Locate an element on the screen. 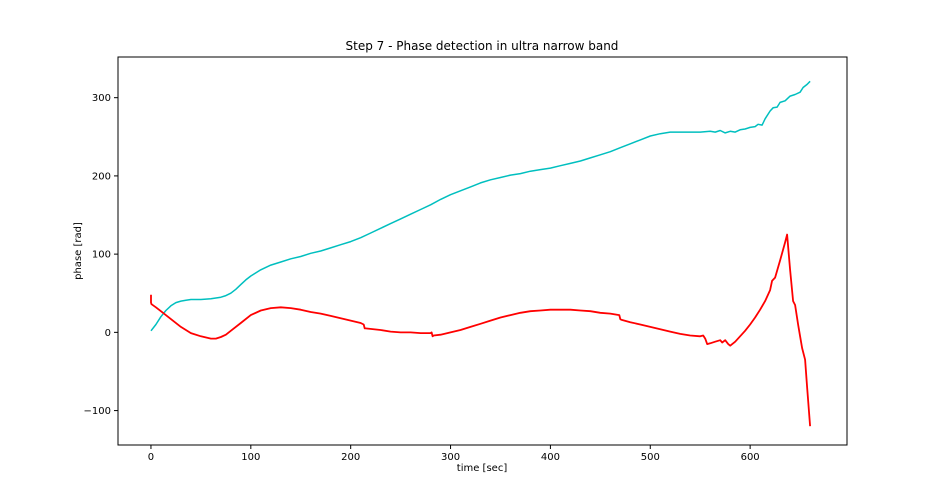  x-tick-label: 300 is located at coordinates (450, 457).